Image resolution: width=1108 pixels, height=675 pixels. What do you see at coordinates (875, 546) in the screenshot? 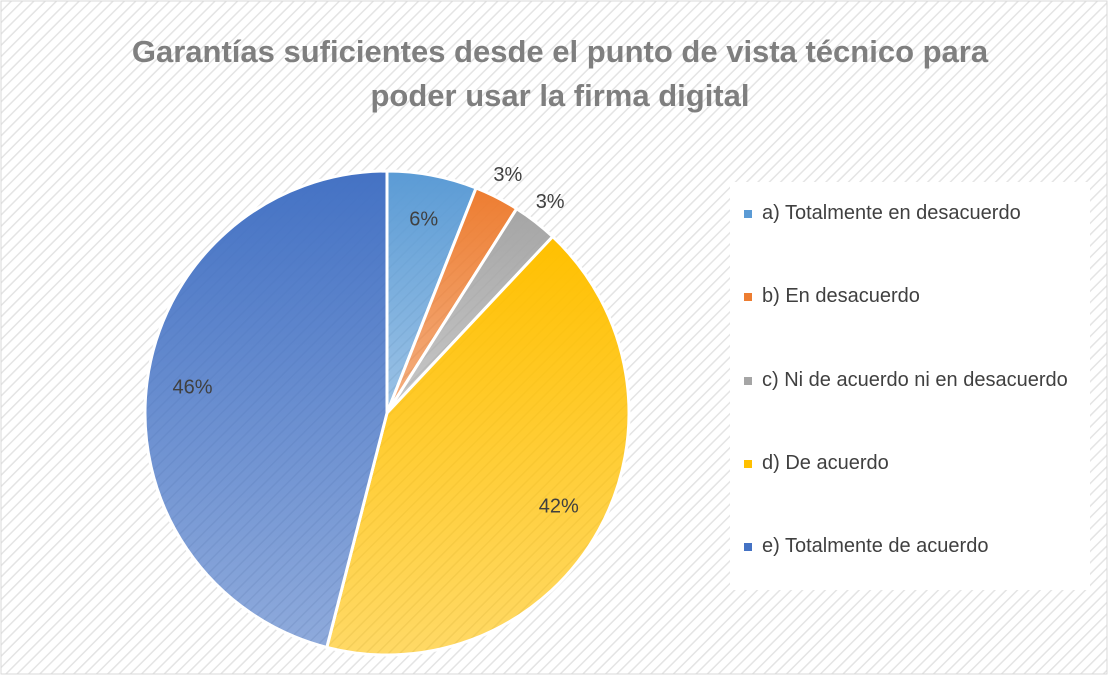
I see `legend-label: e) Totalmente de acuerdo` at bounding box center [875, 546].